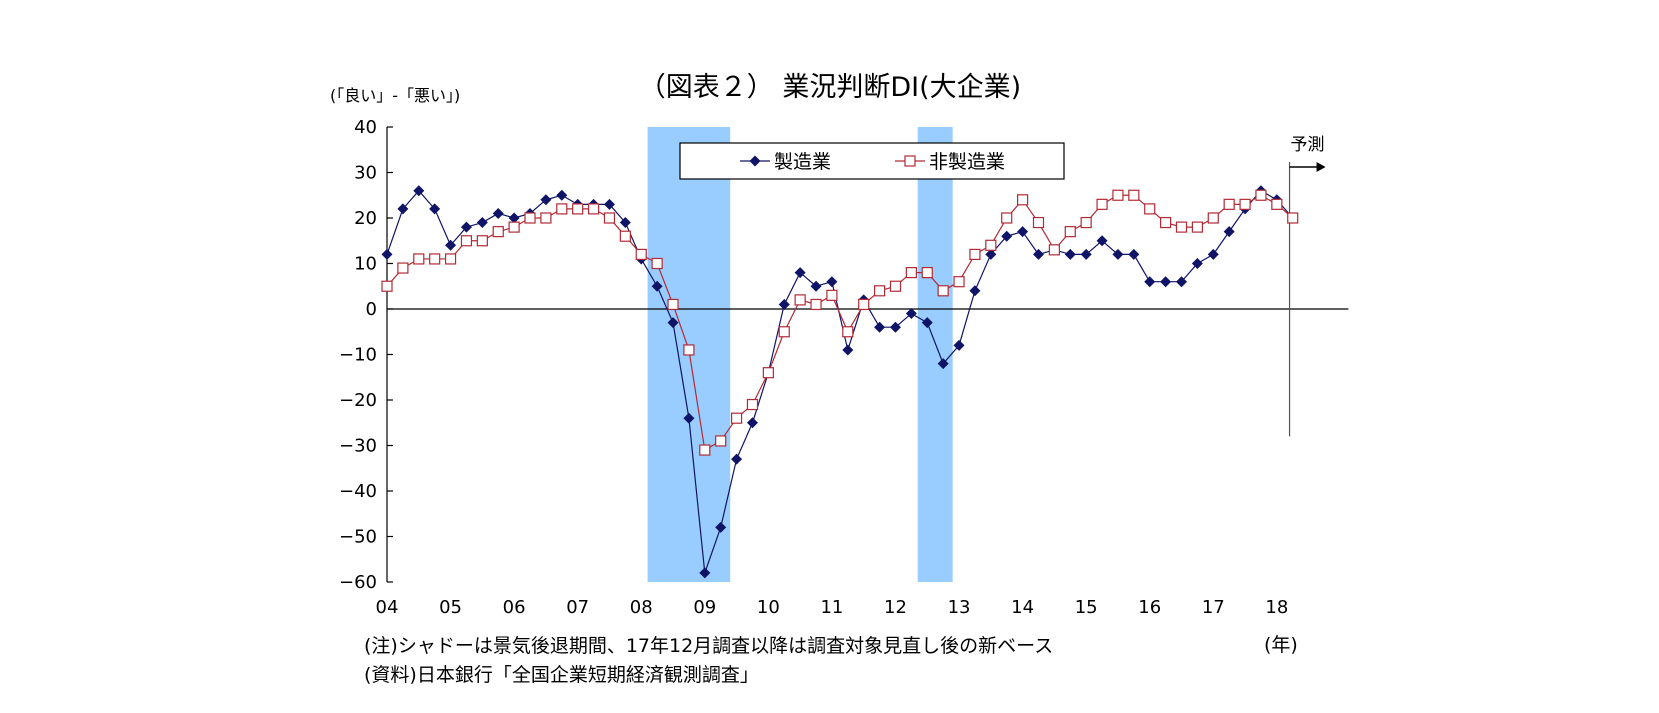 The width and height of the screenshot is (1659, 713). Describe the element at coordinates (1022, 607) in the screenshot. I see `x-tick-label: 14` at that location.